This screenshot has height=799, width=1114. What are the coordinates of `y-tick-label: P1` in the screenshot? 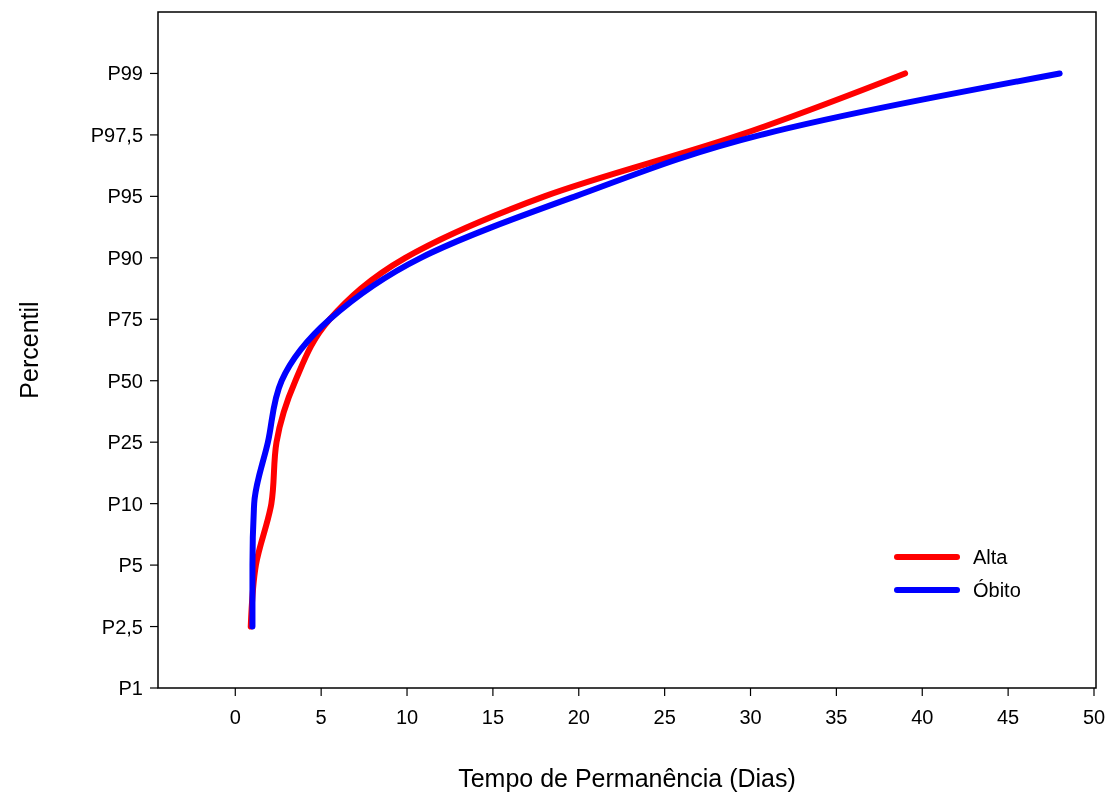 It's located at (130, 688).